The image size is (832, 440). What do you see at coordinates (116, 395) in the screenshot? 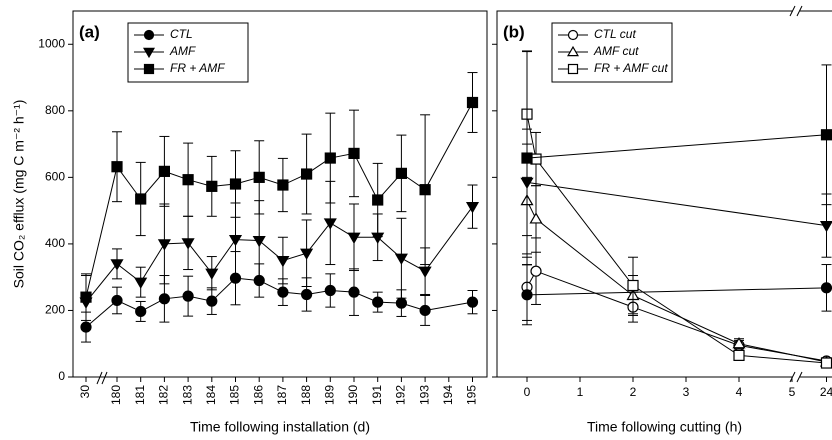
I see `x-tick-label: 180` at bounding box center [116, 395].